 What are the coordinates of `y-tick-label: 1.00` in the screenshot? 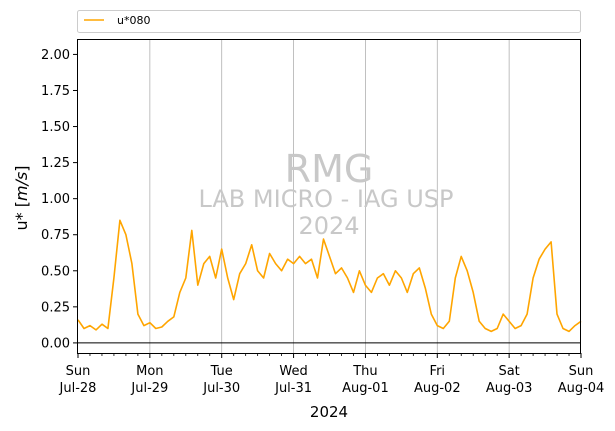 It's located at (55, 199).